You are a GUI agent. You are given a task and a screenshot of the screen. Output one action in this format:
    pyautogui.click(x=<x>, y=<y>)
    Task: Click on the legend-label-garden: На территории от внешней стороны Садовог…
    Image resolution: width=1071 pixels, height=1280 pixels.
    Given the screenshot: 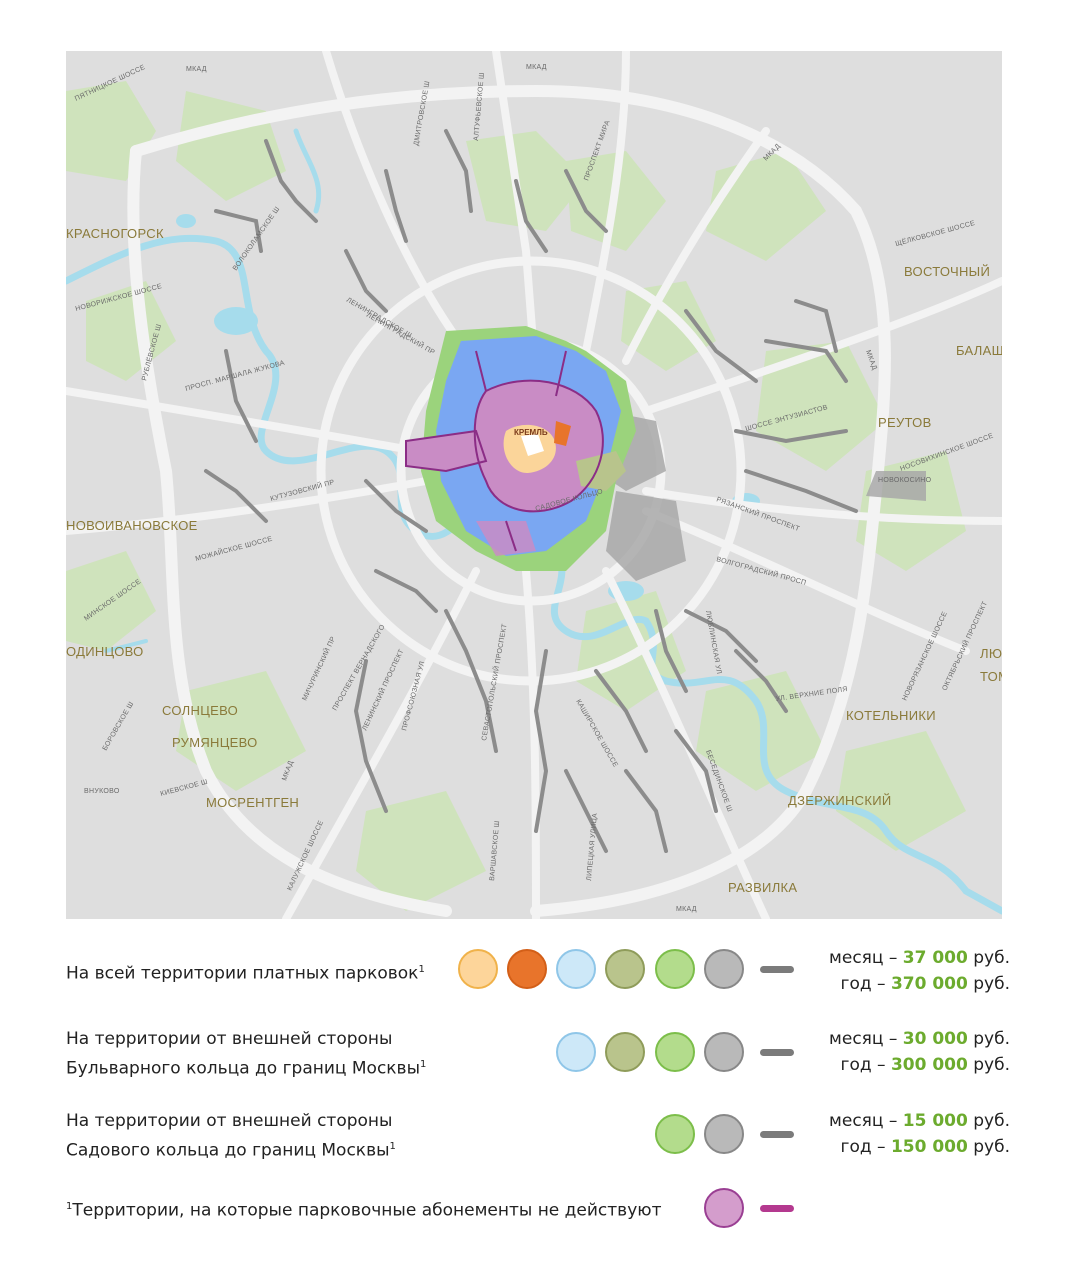 What is the action you would take?
    pyautogui.click(x=231, y=1136)
    